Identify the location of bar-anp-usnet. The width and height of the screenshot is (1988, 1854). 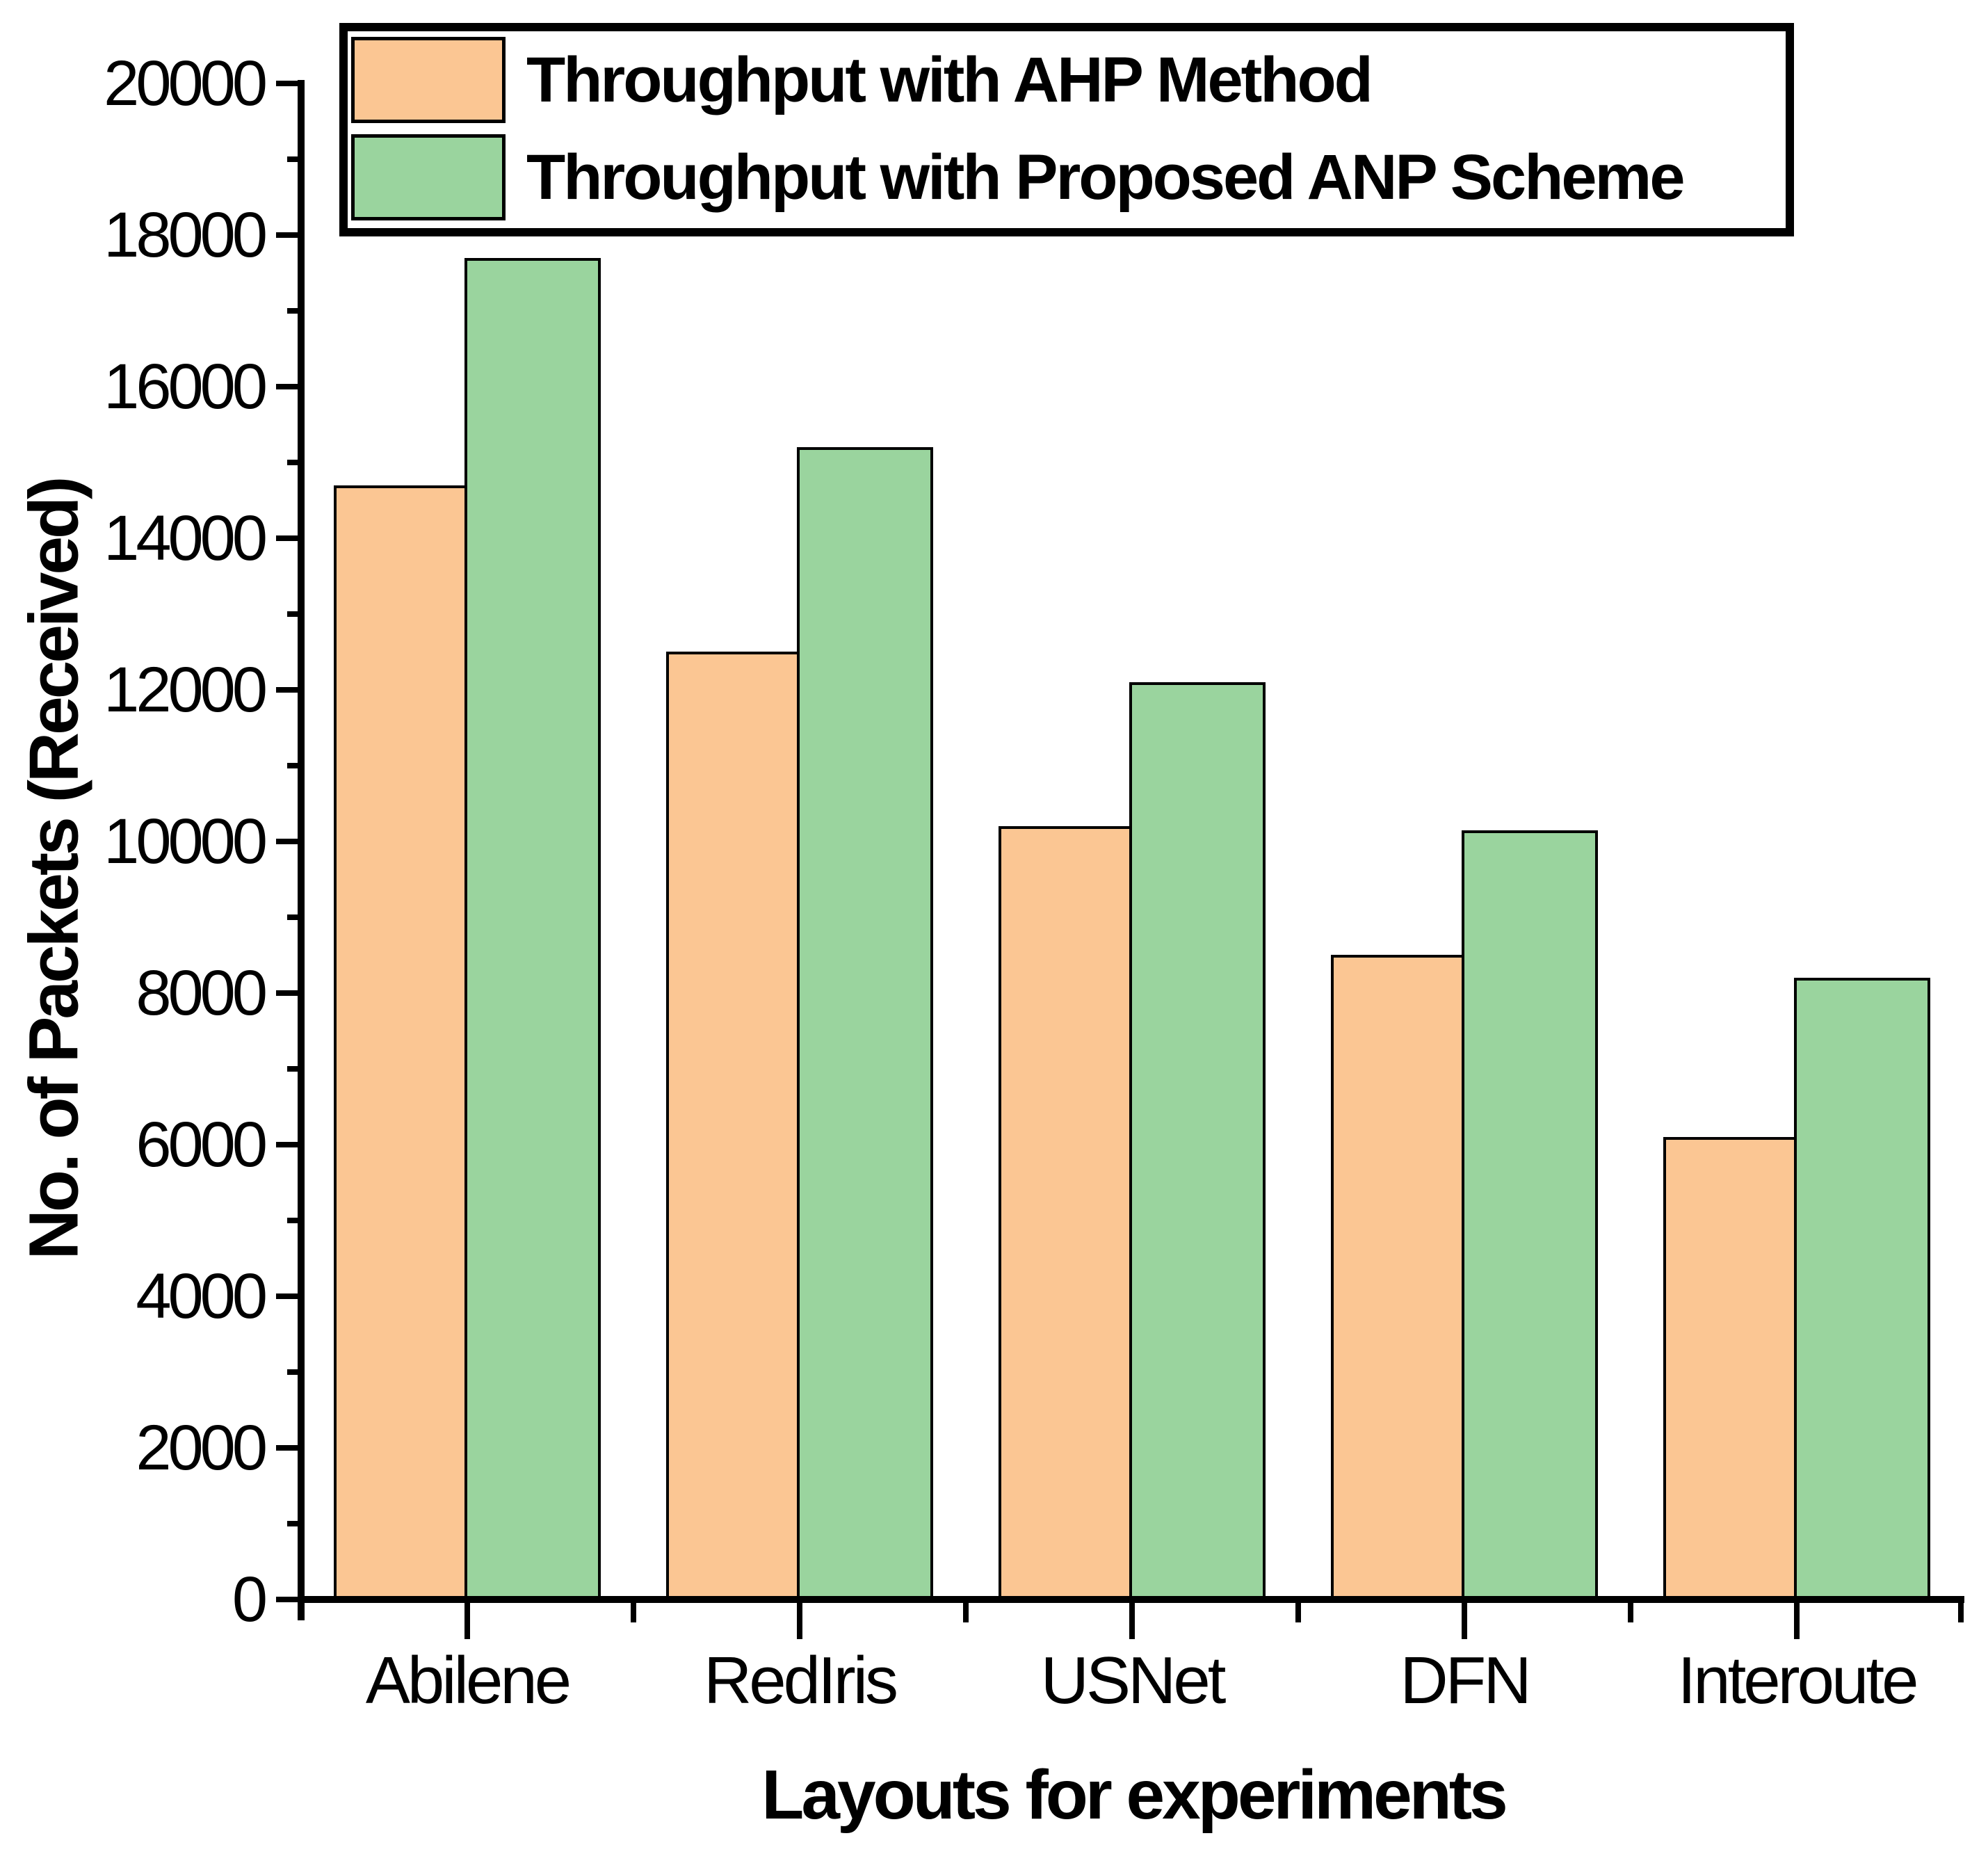
(1197, 1143).